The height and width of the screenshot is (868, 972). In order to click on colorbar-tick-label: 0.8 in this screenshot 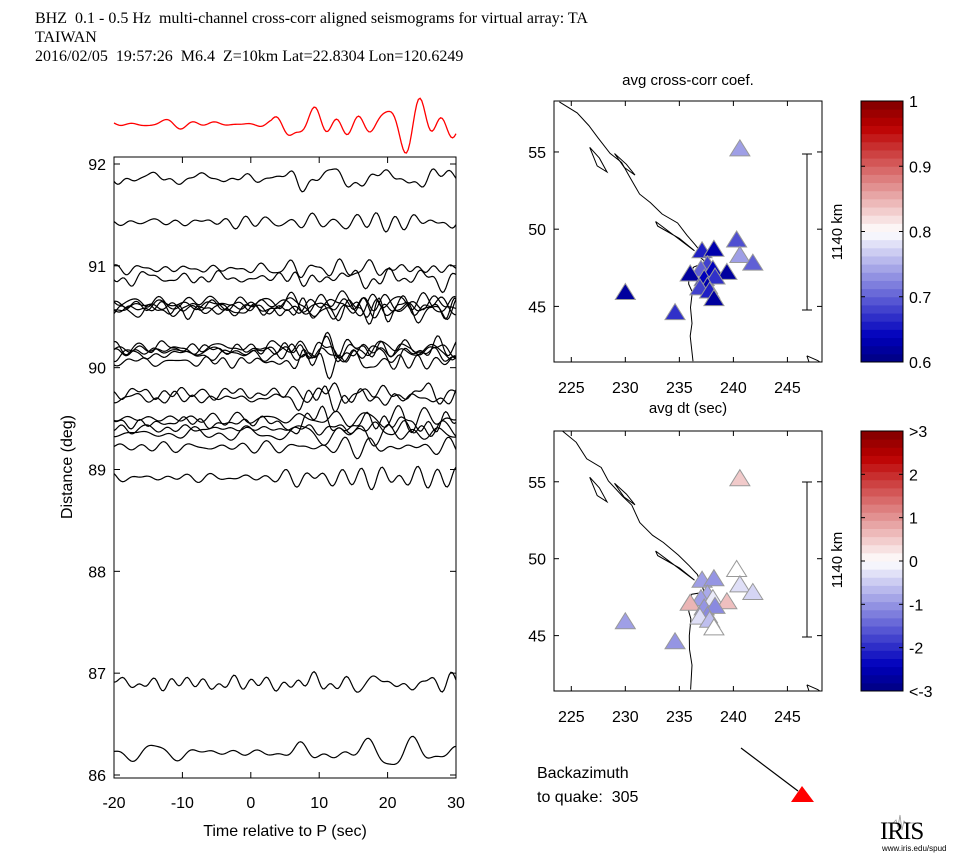, I will do `click(920, 233)`.